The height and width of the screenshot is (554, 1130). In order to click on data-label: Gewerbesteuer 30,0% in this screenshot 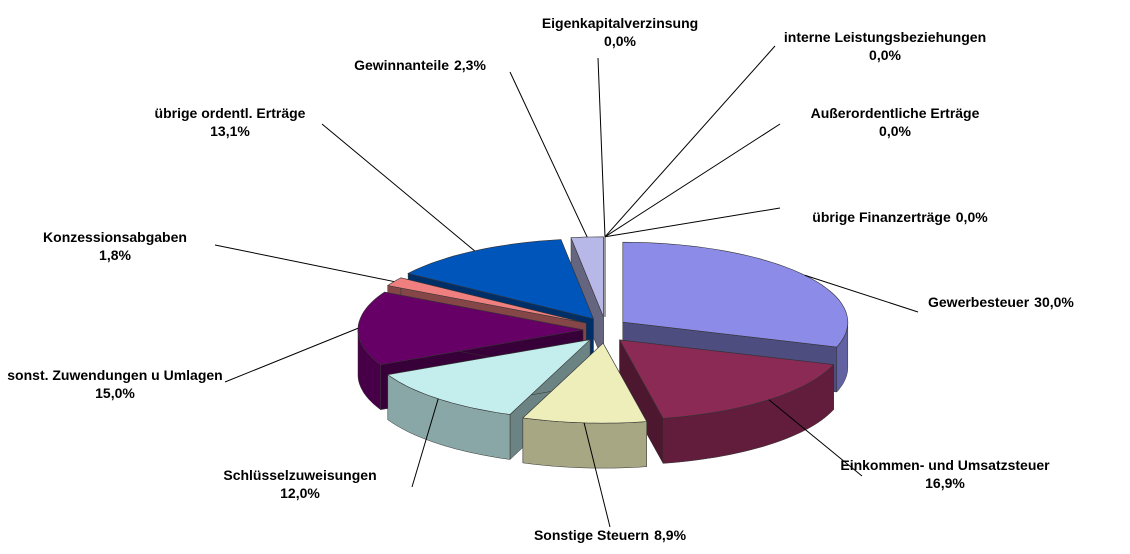, I will do `click(1001, 302)`.